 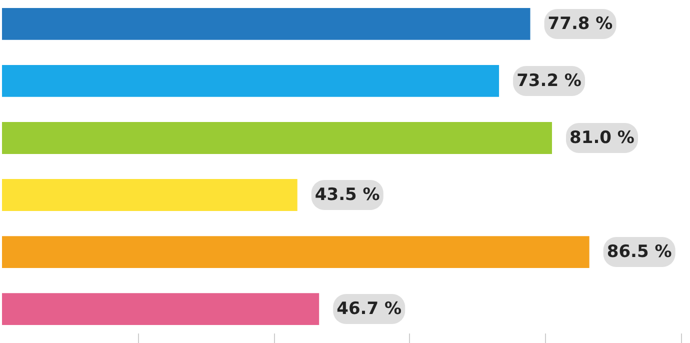 What do you see at coordinates (549, 80) in the screenshot?
I see `data-label: 73.2 %` at bounding box center [549, 80].